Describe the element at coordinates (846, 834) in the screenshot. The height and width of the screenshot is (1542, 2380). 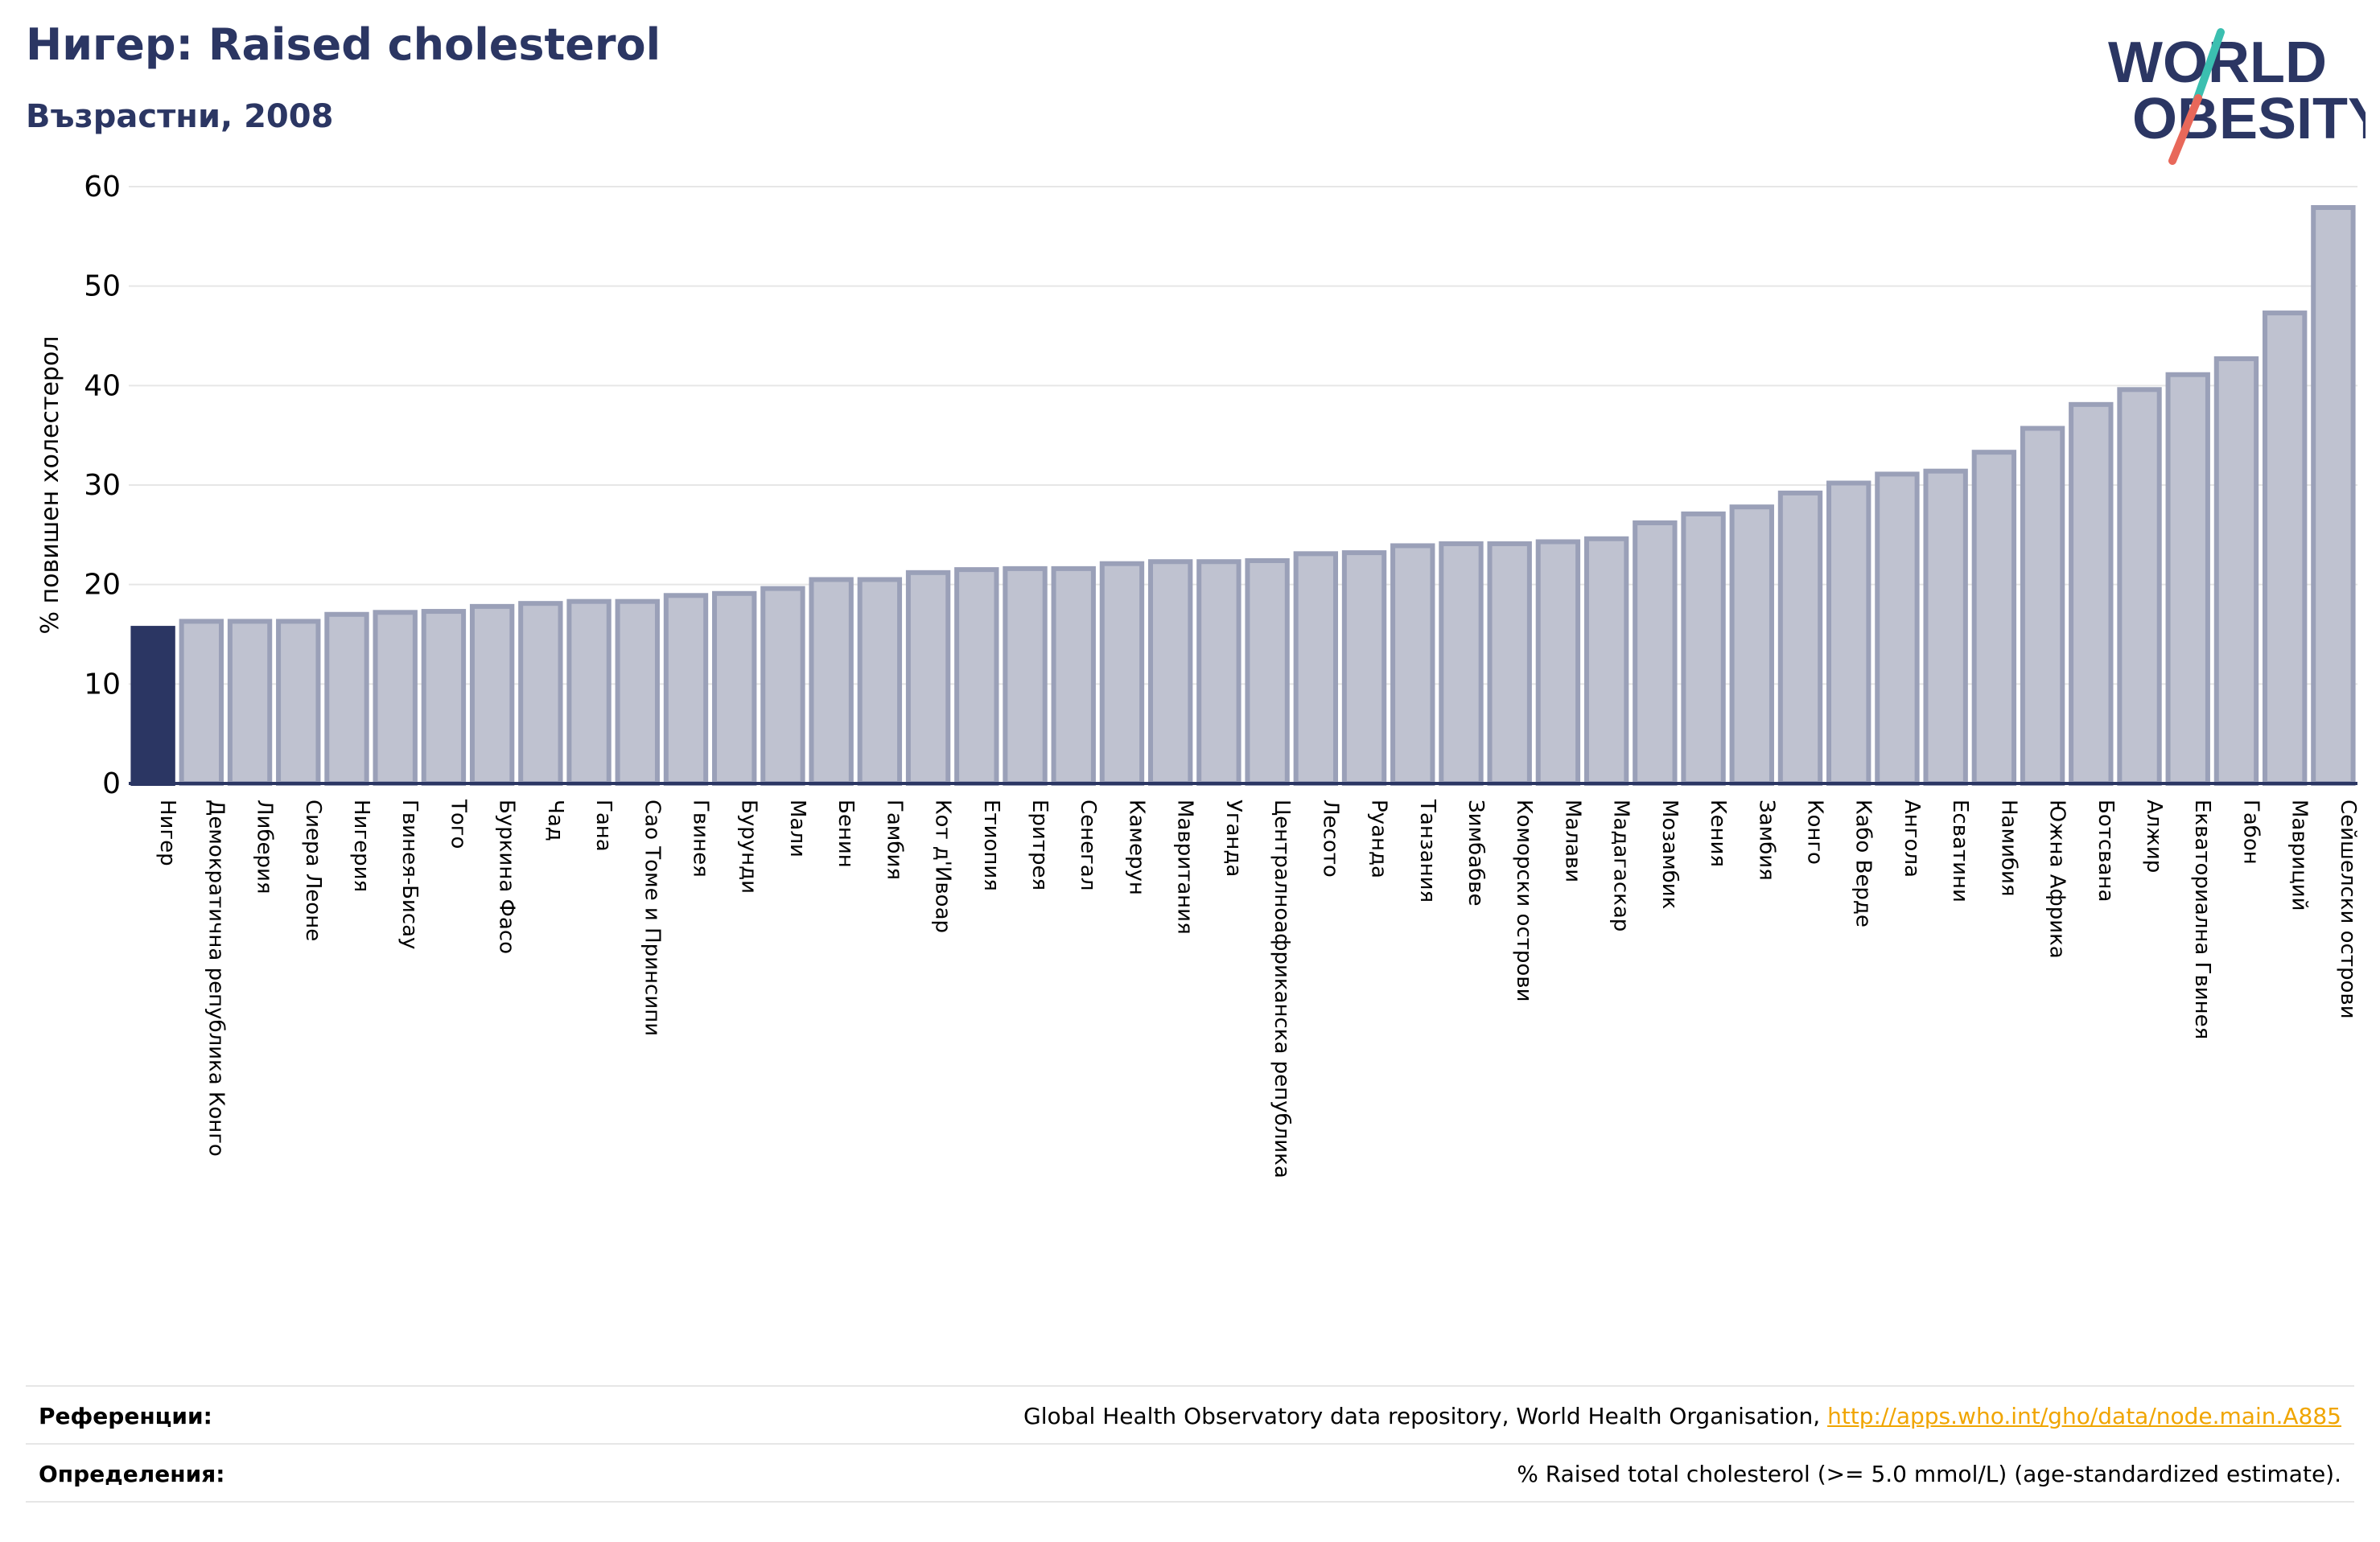
I see `x-tick-label: Бенин` at that location.